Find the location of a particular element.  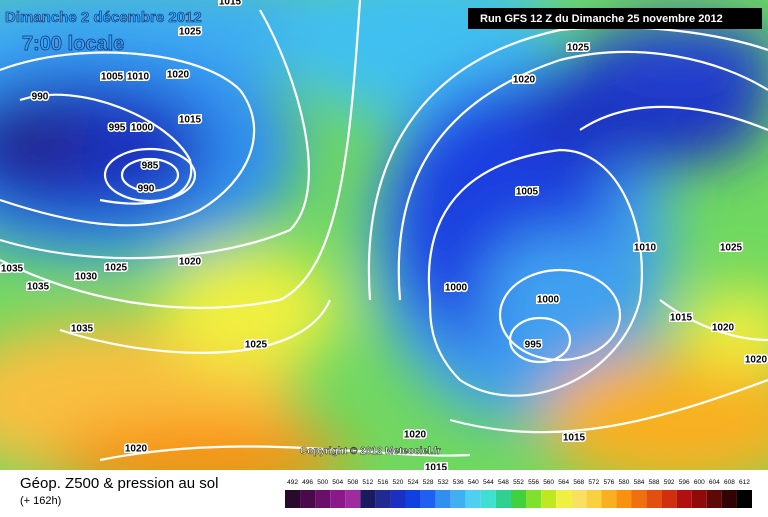

run-box is located at coordinates (615, 18).